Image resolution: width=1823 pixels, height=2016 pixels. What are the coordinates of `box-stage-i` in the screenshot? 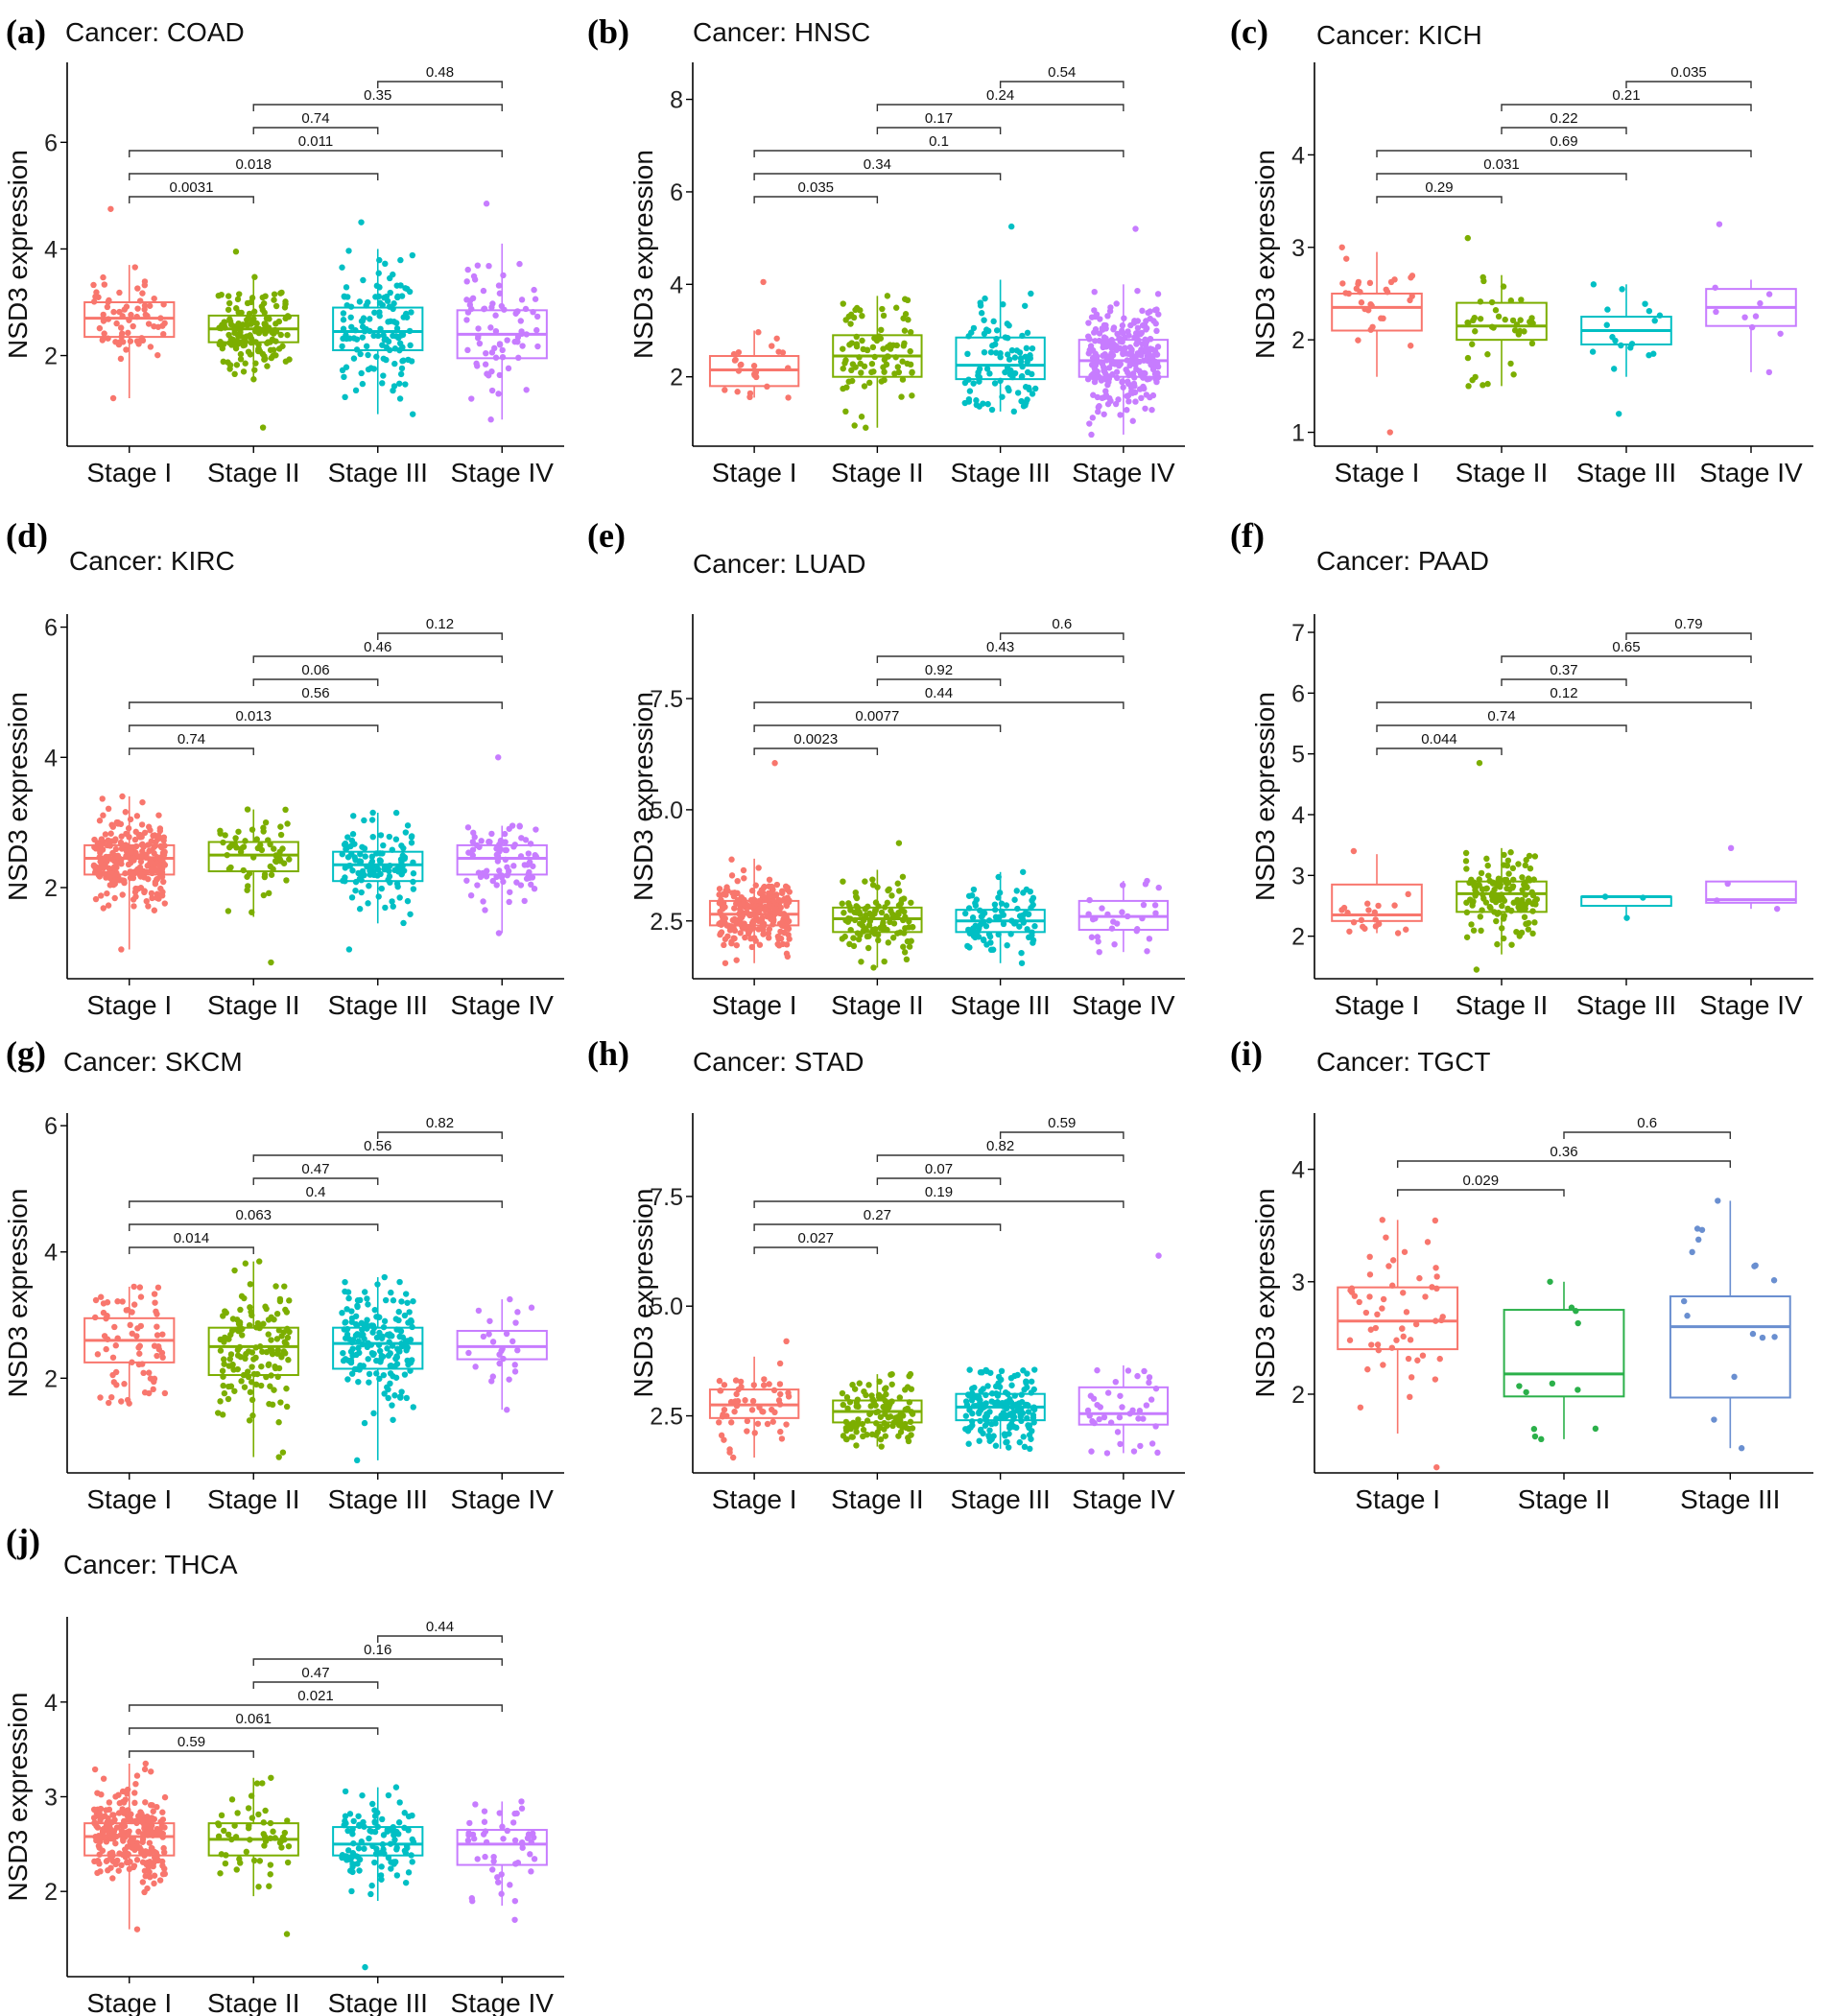 It's located at (754, 339).